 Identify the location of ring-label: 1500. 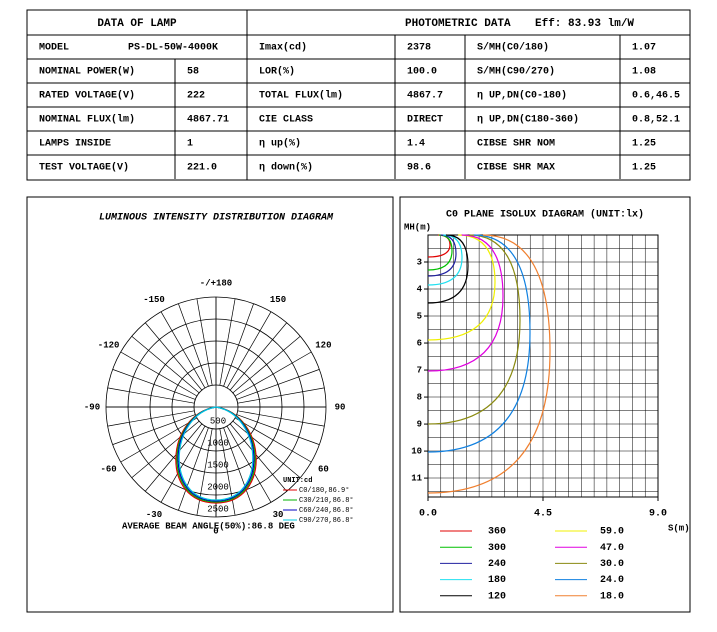
(218, 465).